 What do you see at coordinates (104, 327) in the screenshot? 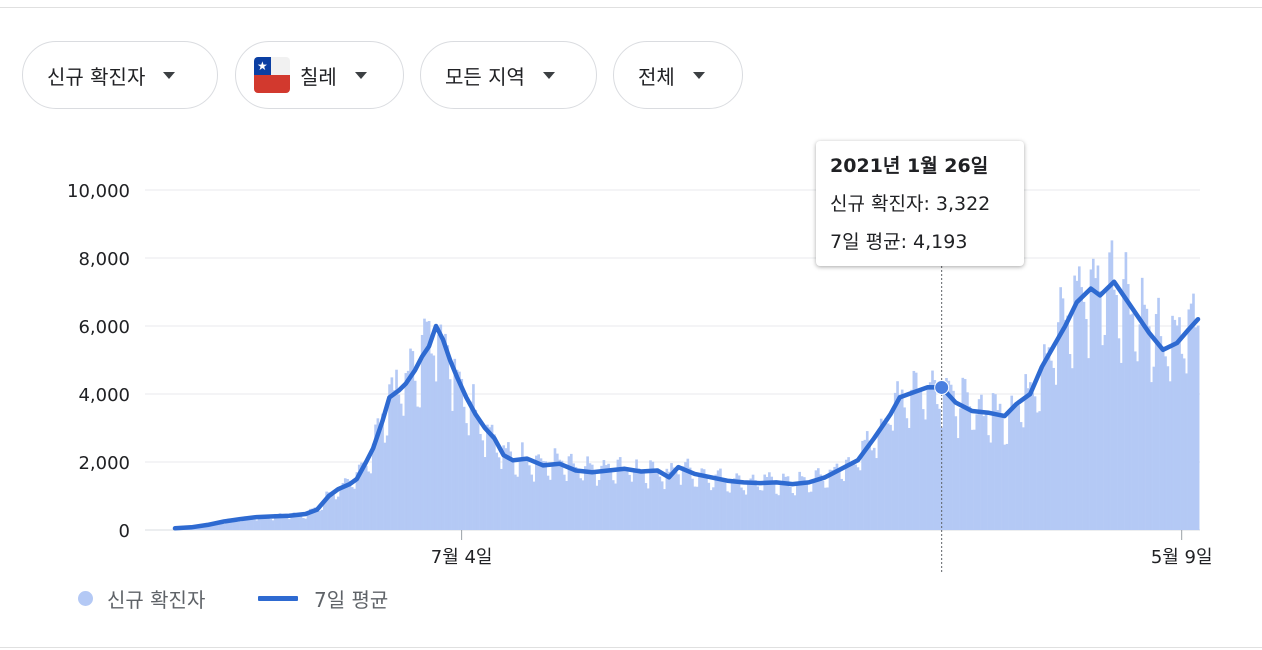
I see `y-tick-label: 6,000` at bounding box center [104, 327].